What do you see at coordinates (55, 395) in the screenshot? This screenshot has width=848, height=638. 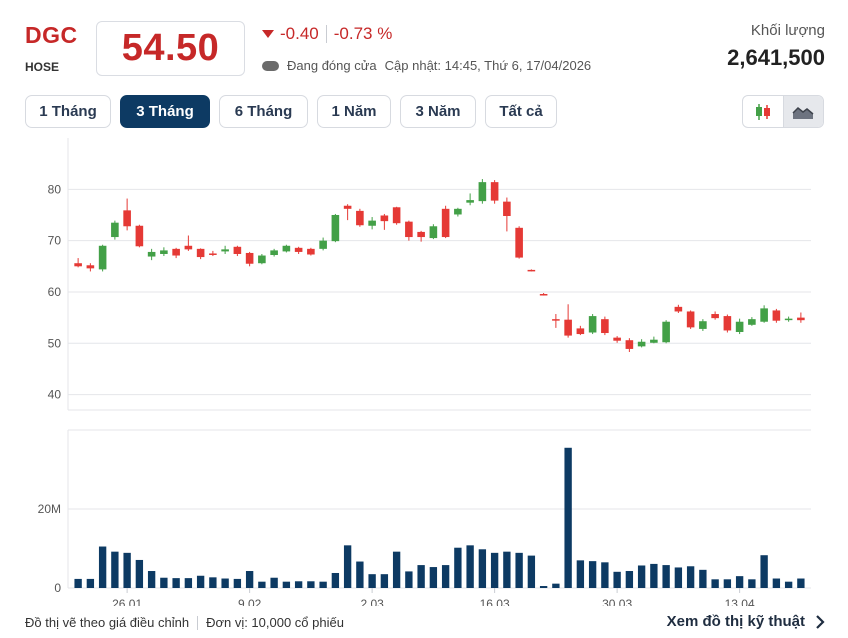 I see `price-tick-label: 40` at bounding box center [55, 395].